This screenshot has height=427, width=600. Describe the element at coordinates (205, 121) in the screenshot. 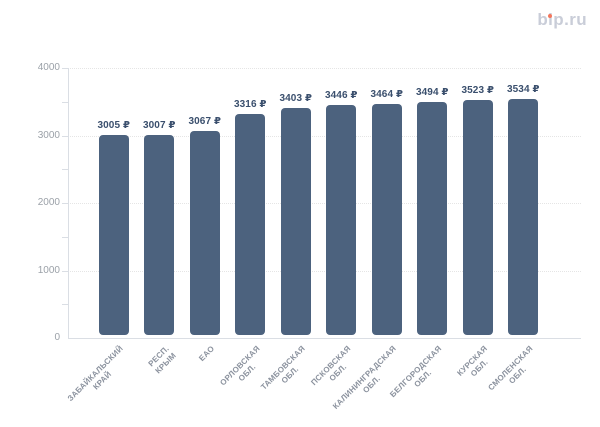

I see `bar-value-label: 3067 ₽` at that location.